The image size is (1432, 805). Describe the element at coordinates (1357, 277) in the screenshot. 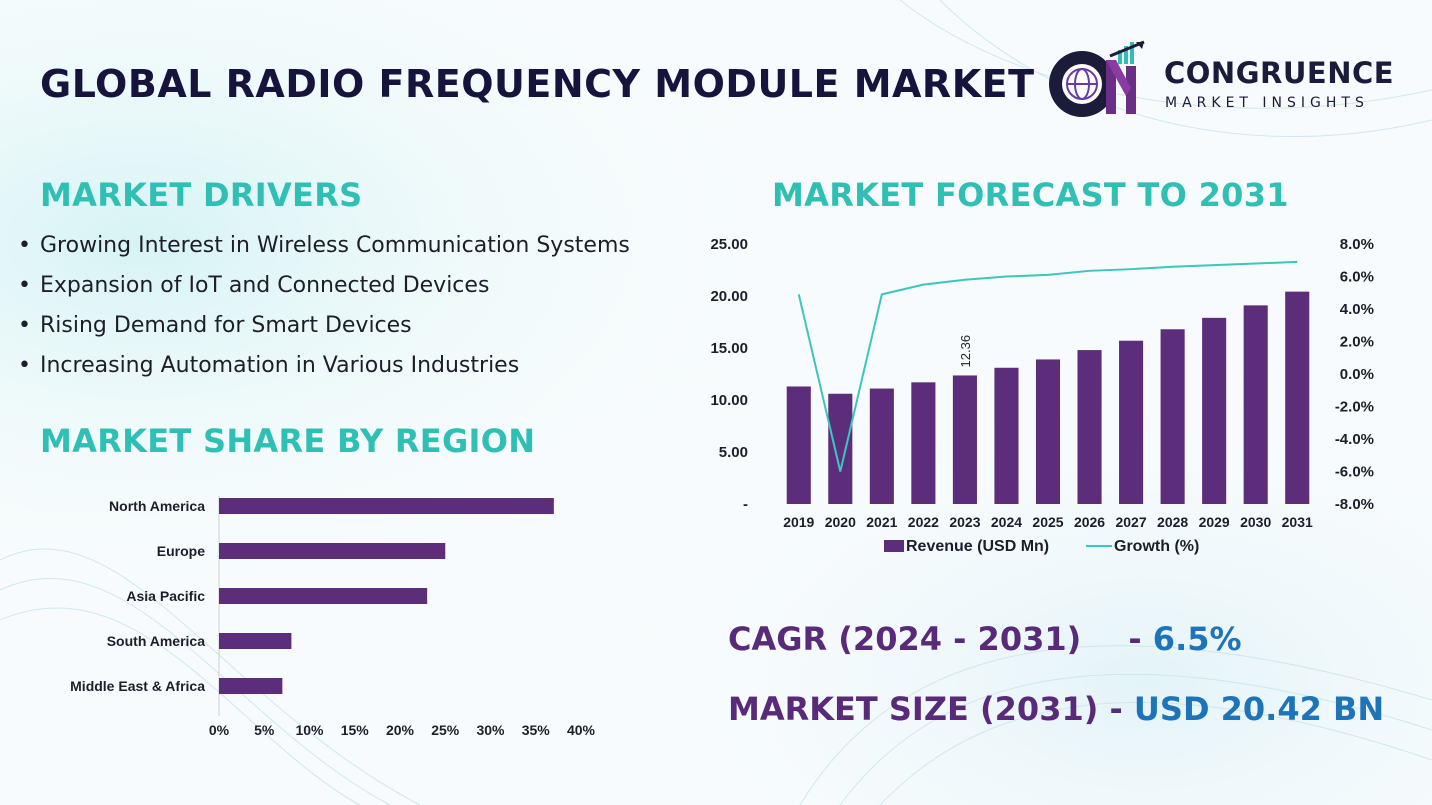

I see `forecast-right-tick-label: 6.0%` at that location.